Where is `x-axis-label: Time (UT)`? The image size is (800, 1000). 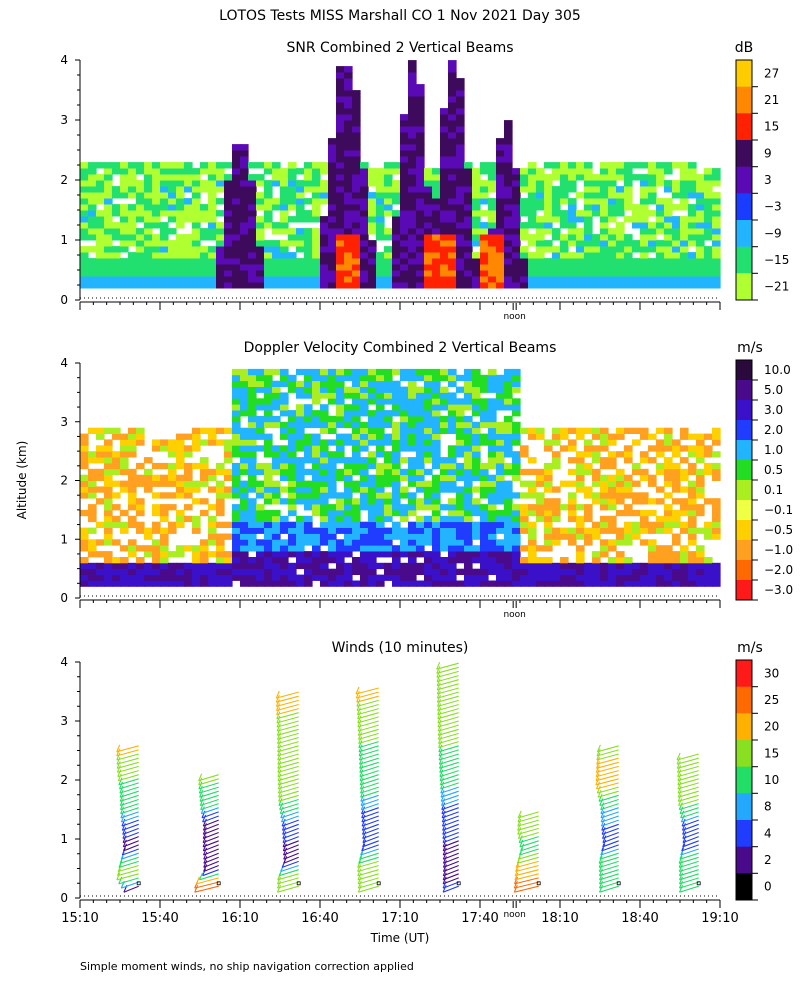
x-axis-label: Time (UT) is located at coordinates (400, 938).